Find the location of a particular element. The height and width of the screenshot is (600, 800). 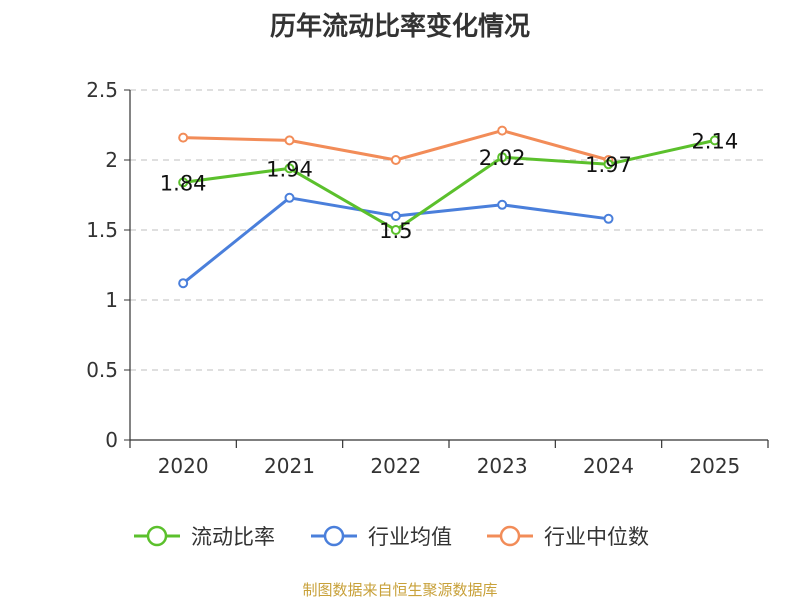

x-tick-label: 2025 is located at coordinates (714, 466).